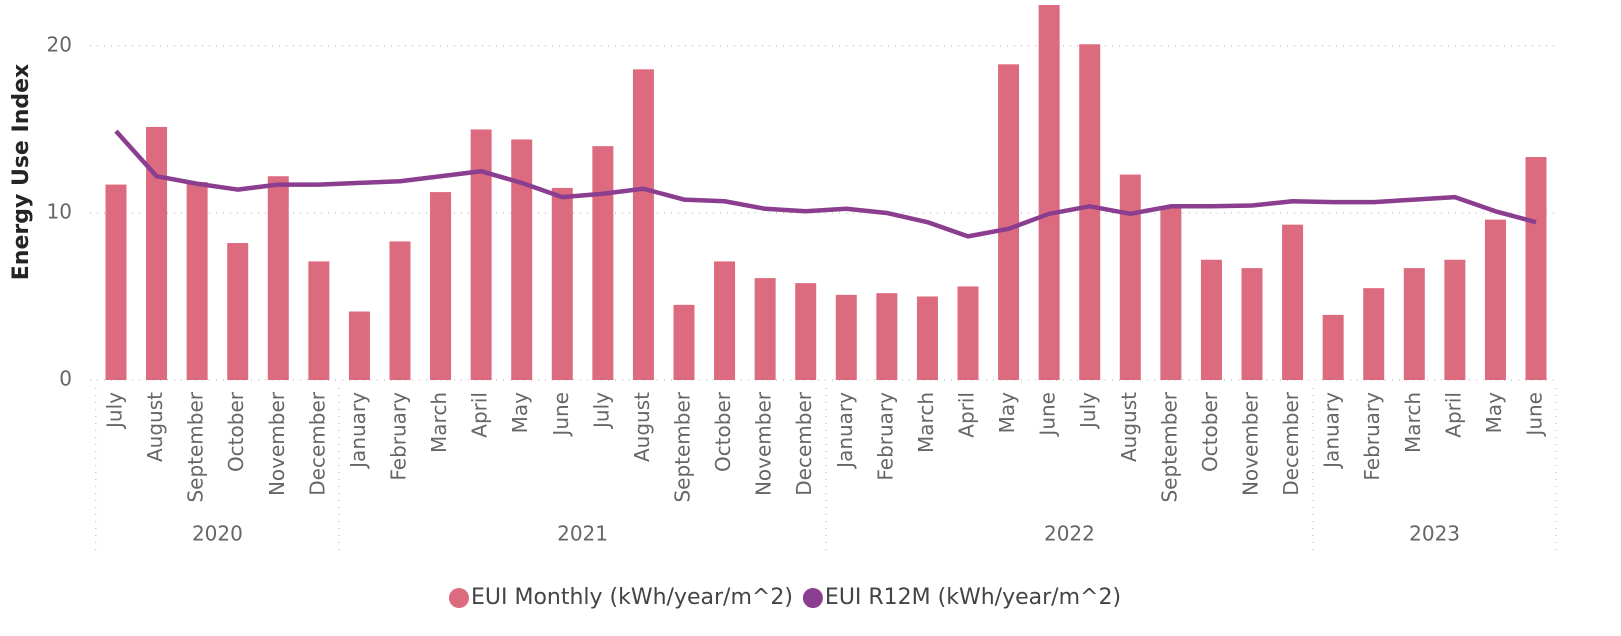 The height and width of the screenshot is (636, 1621). What do you see at coordinates (1069, 534) in the screenshot?
I see `x-group-label: 2022` at bounding box center [1069, 534].